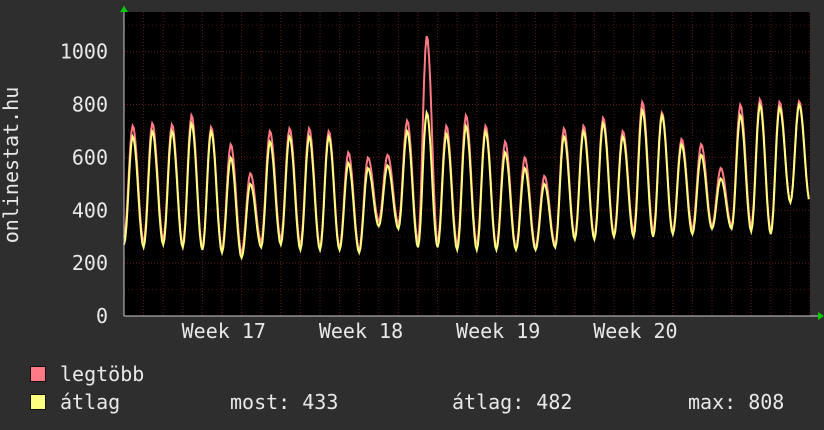 This screenshot has width=824, height=430. Describe the element at coordinates (38, 402) in the screenshot. I see `legend-swatch-avg` at that location.